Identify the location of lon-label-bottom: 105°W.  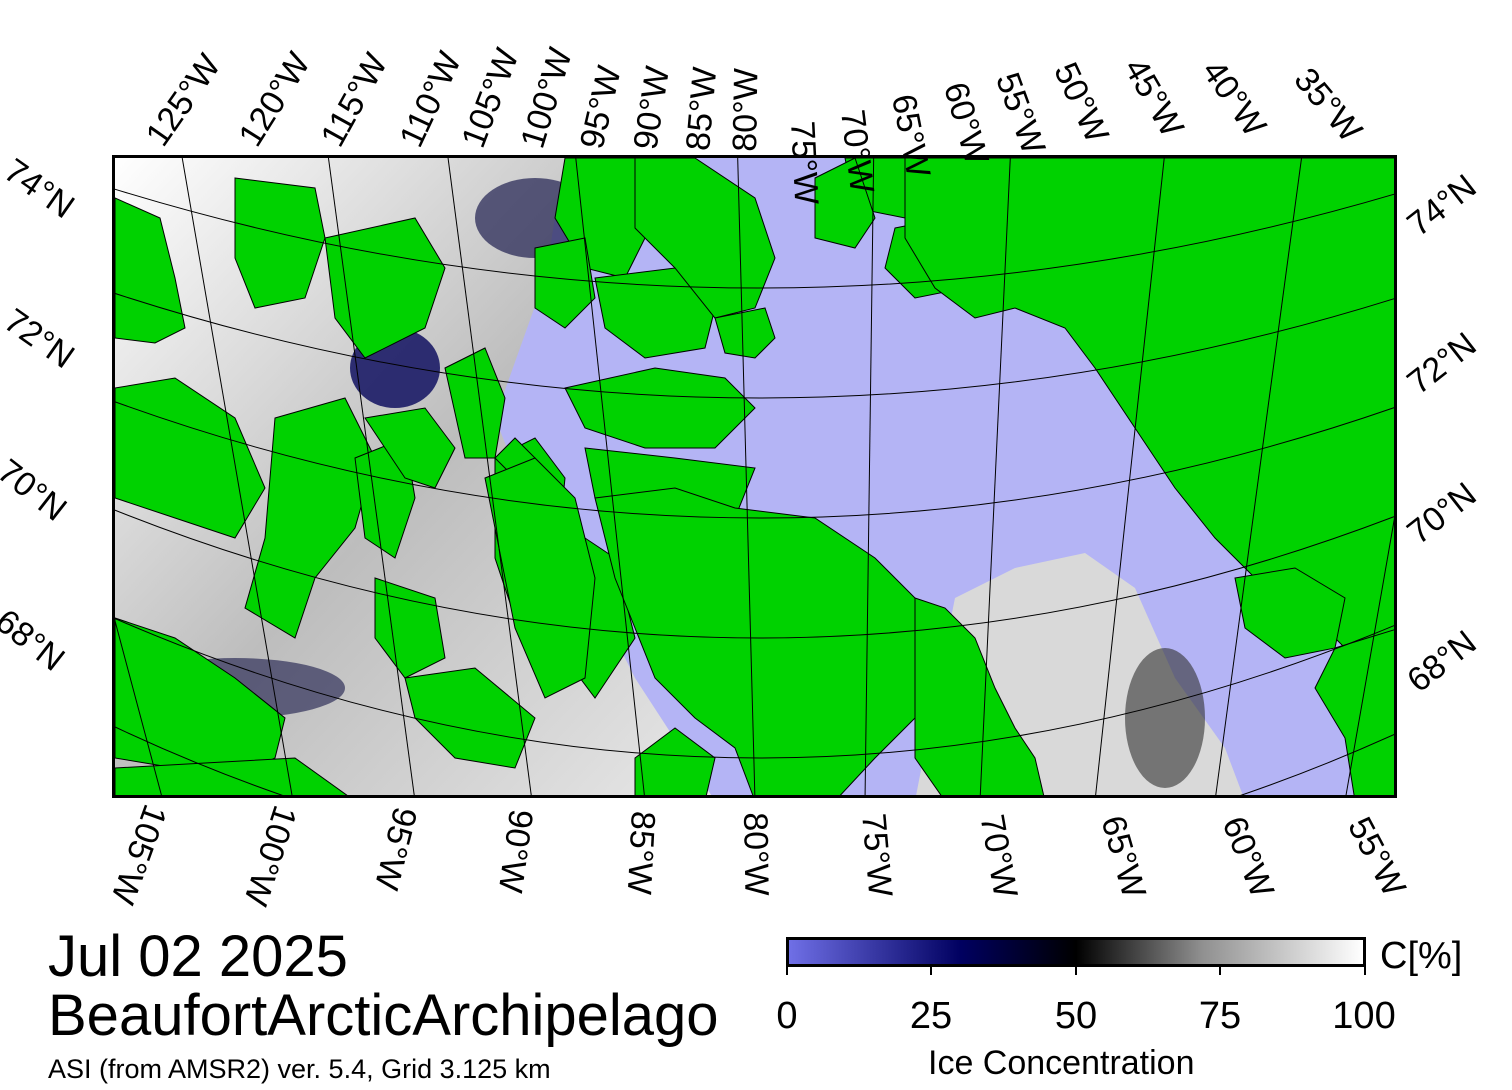
(138, 854).